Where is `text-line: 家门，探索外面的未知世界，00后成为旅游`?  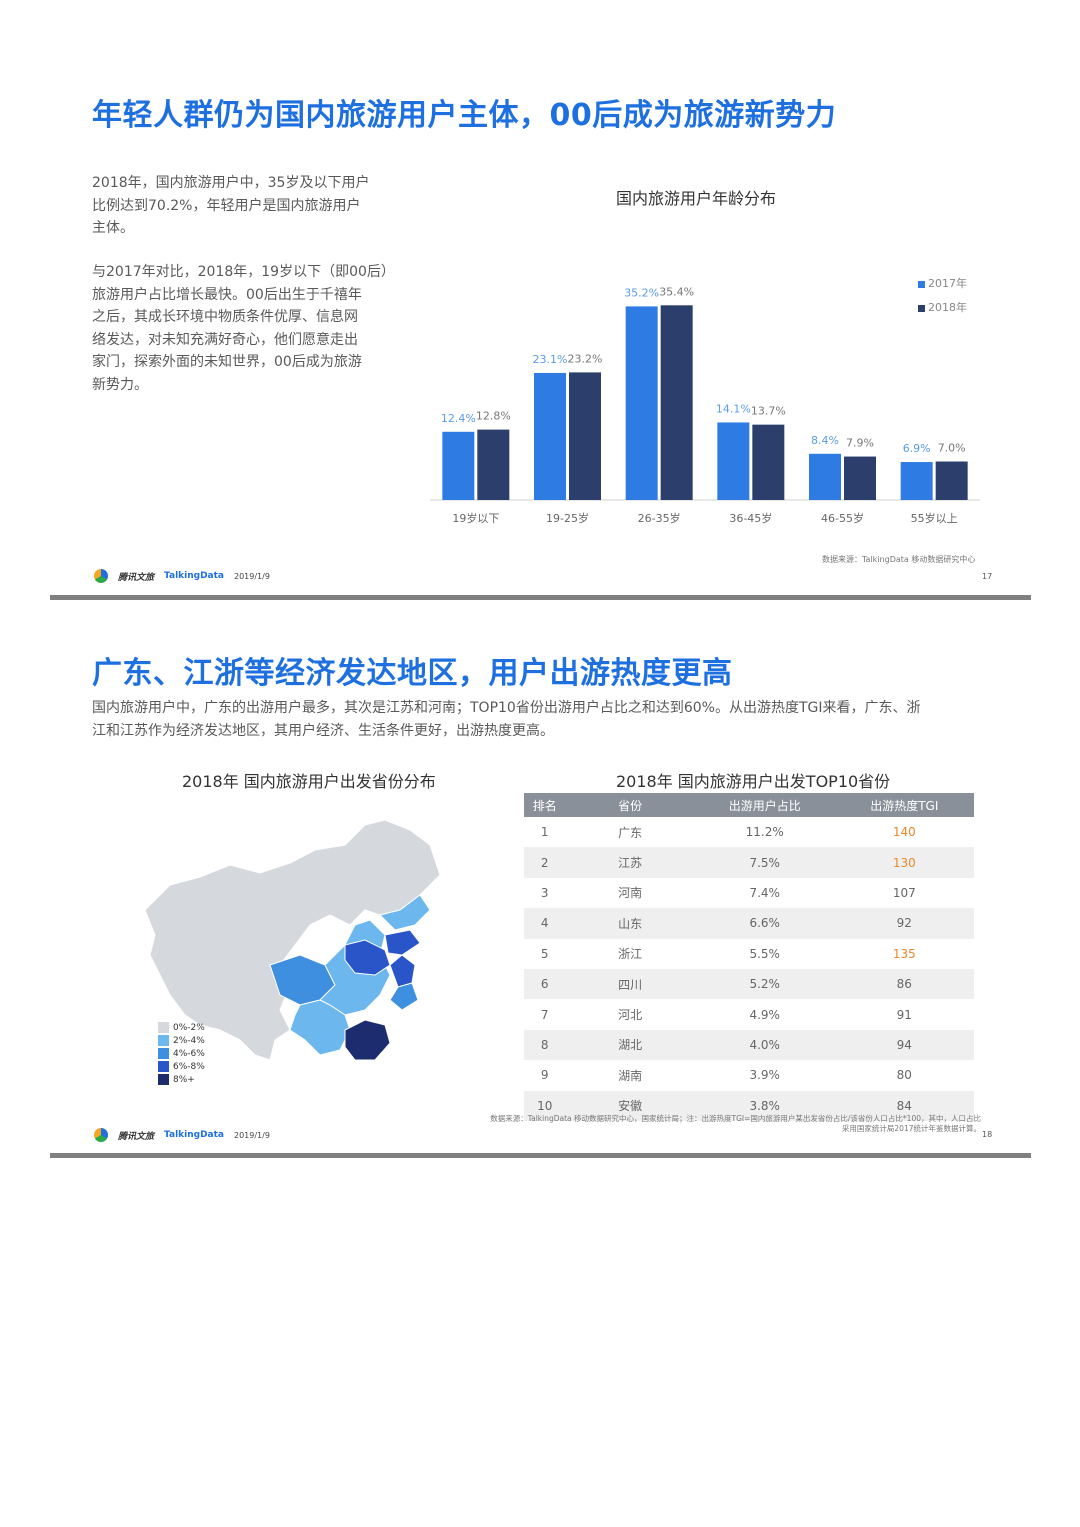 text-line: 家门，探索外面的未知世界，00后成为旅游 is located at coordinates (227, 362).